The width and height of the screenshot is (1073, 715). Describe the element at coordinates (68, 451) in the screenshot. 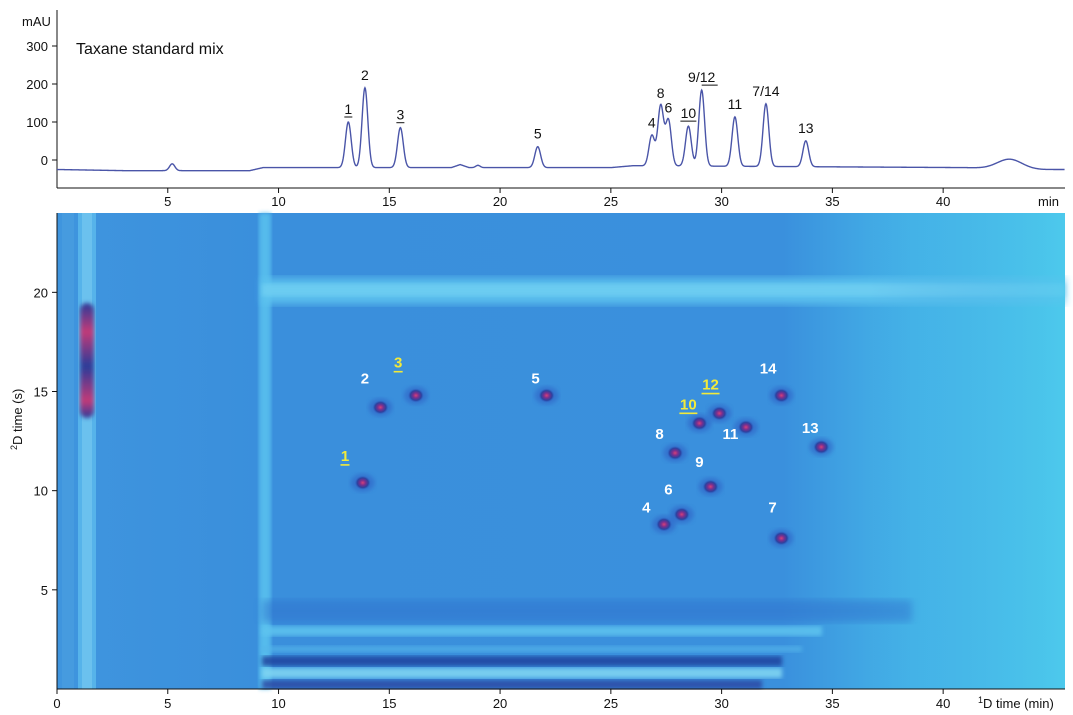

I see `left-light-band` at that location.